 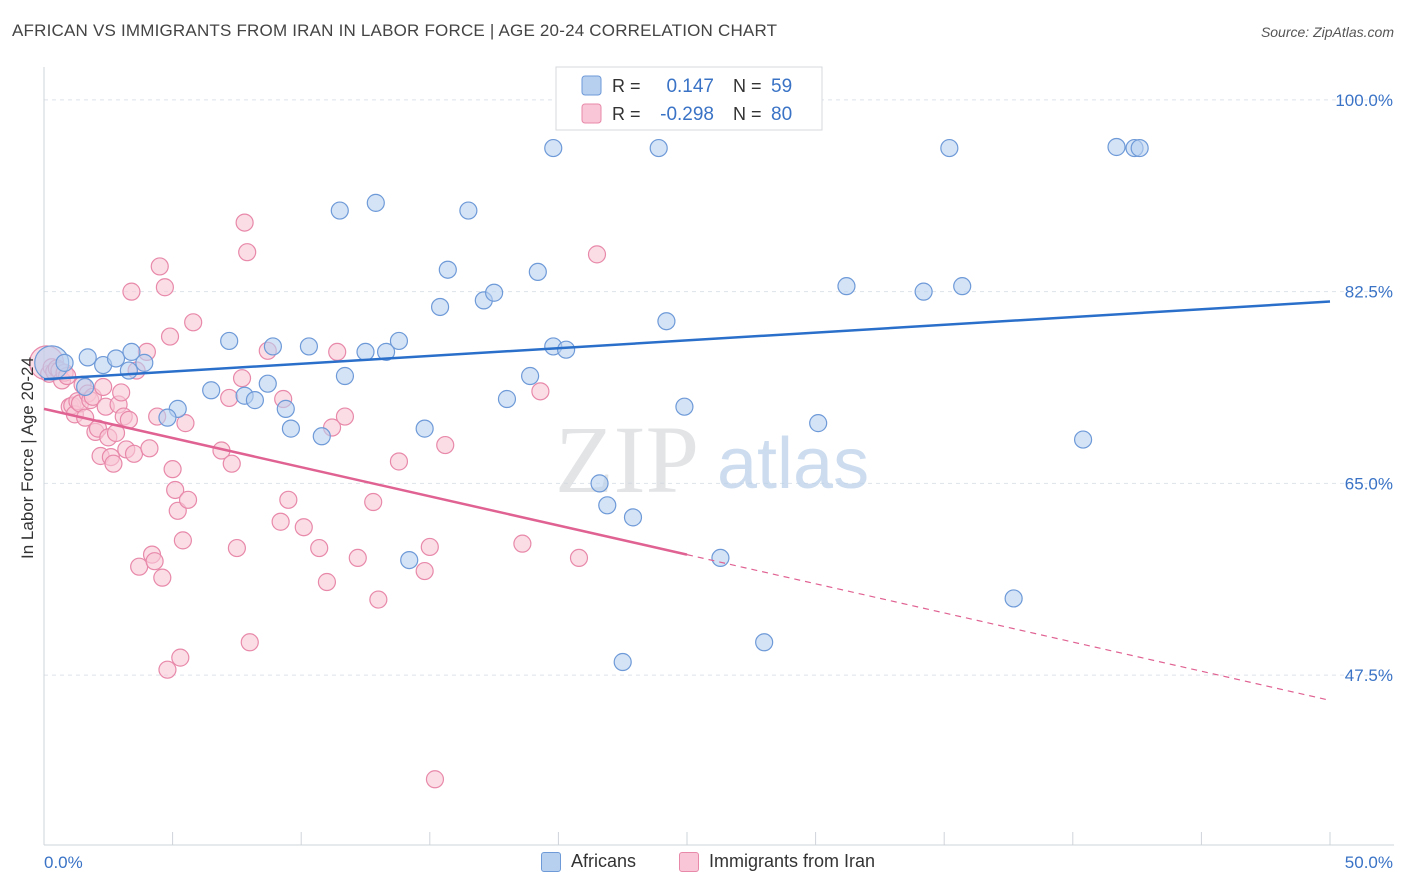 What do you see at coordinates (63, 862) in the screenshot?
I see `x-tick-label-min: 0.0%` at bounding box center [63, 862].